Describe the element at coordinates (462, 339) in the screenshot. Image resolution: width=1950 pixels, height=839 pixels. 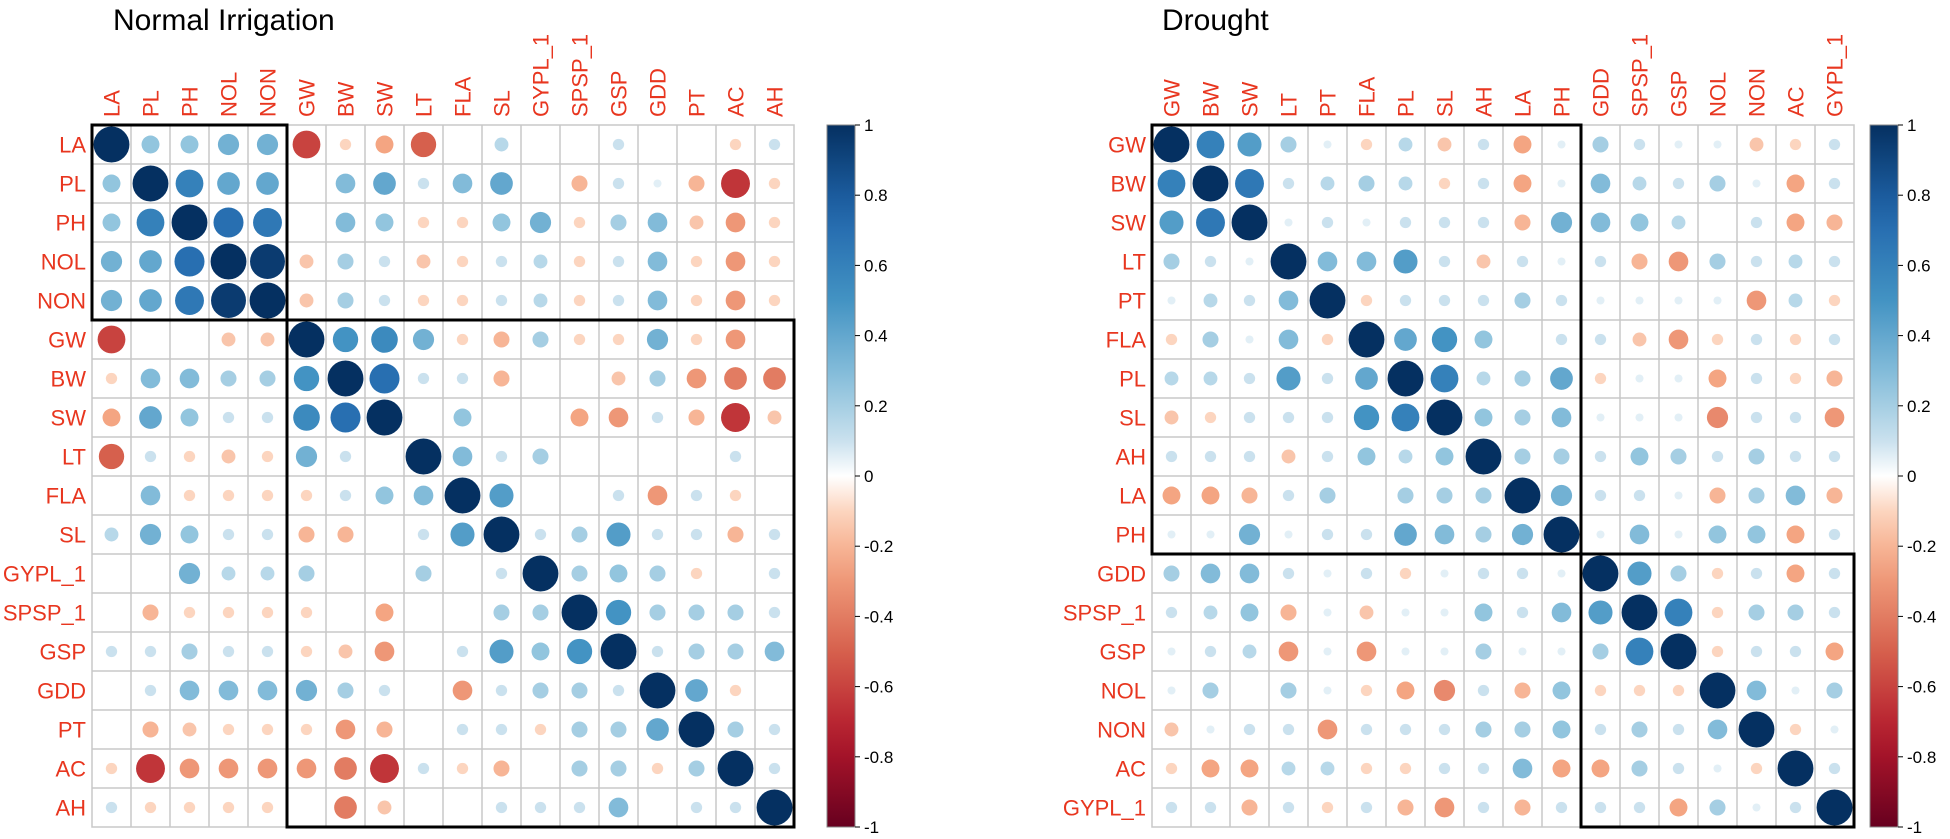
I see `corr-dot-GW-FLA` at that location.